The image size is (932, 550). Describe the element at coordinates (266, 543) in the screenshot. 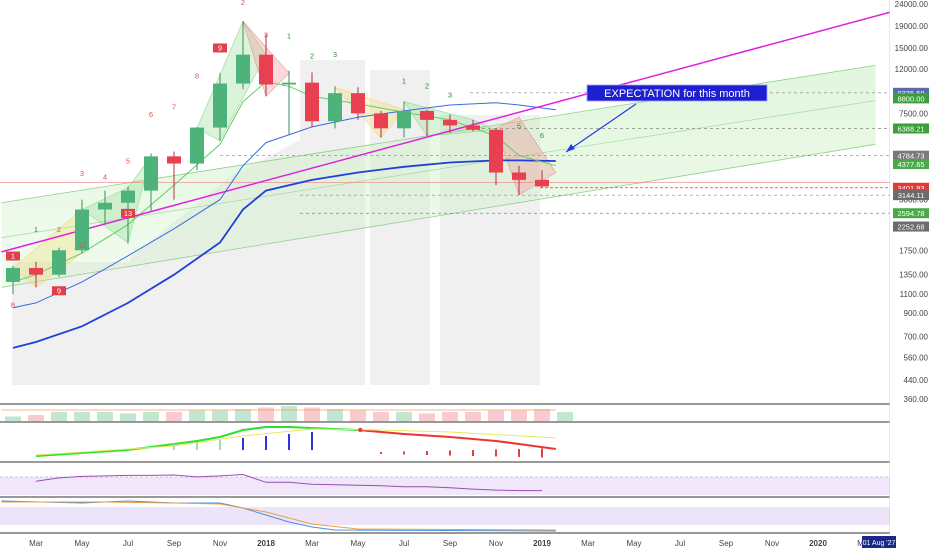

I see `time-axis-tick: 2018` at that location.